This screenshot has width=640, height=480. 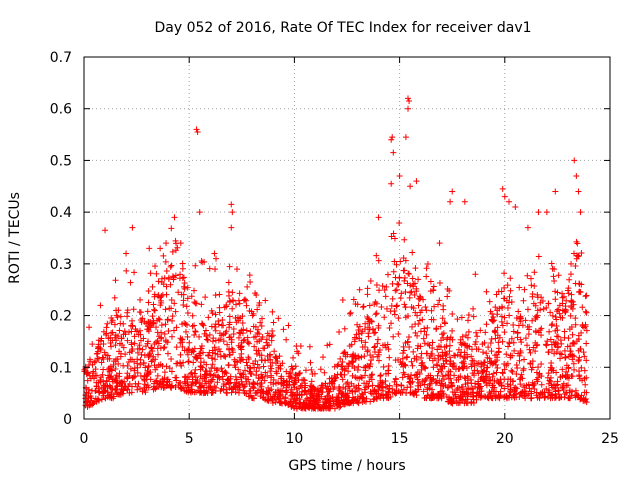 I want to click on x-tick-labels: 0 5 10 15 20 25, so click(x=349, y=439).